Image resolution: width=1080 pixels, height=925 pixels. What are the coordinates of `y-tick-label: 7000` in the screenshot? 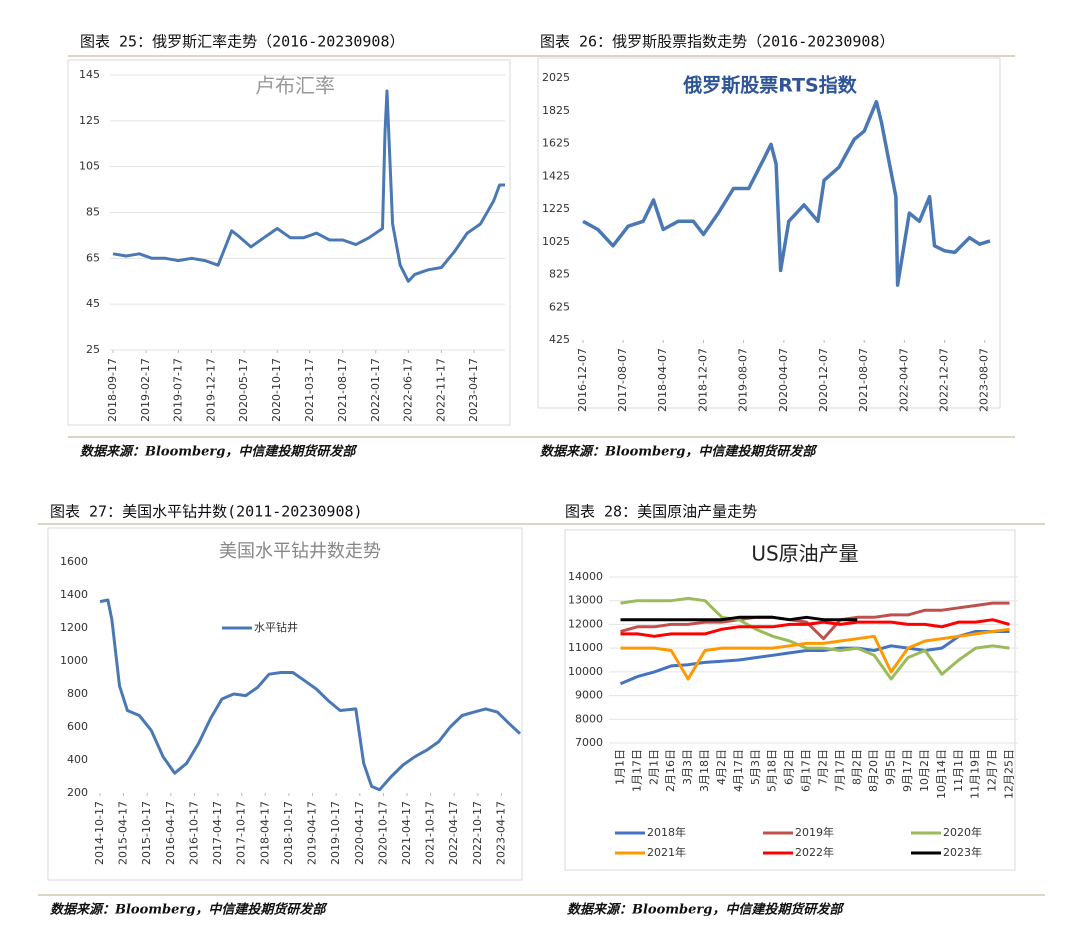 It's located at (589, 742).